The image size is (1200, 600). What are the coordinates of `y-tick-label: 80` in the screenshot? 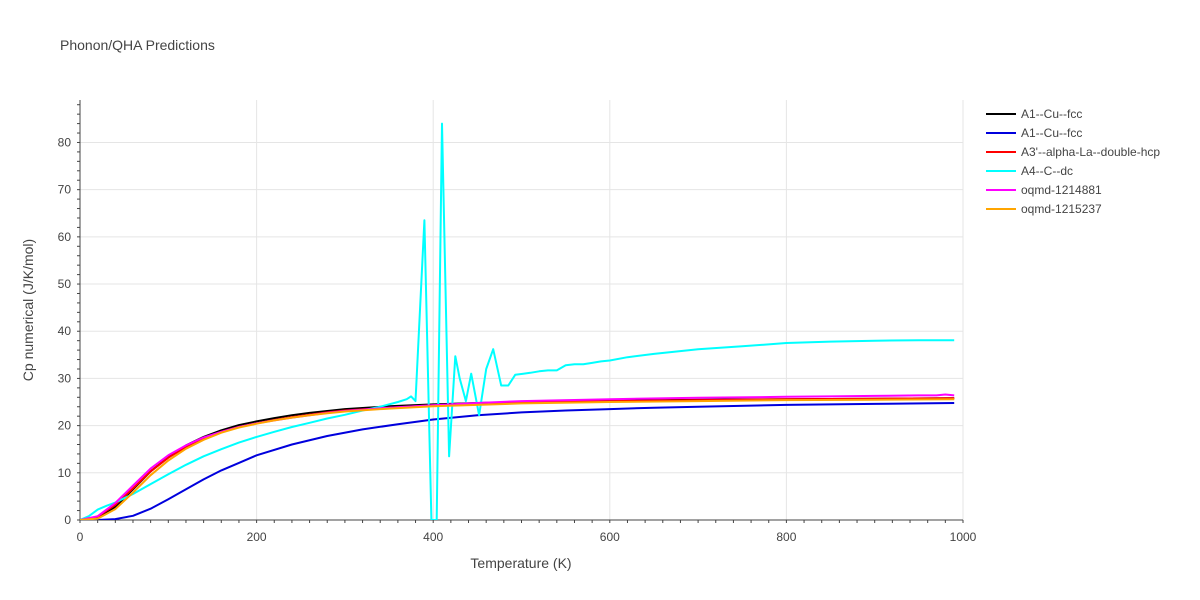 It's located at (65, 142).